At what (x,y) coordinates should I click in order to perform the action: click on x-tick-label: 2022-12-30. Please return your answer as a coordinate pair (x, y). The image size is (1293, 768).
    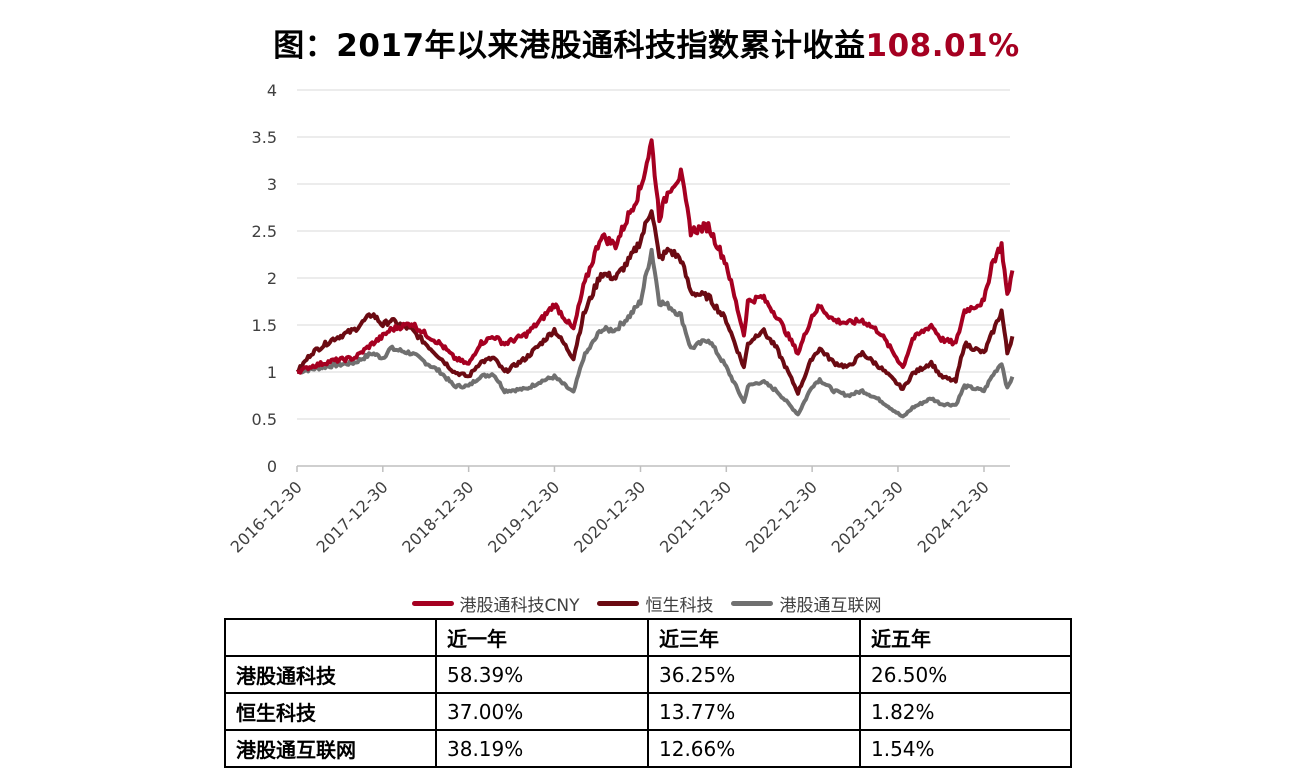
    Looking at the image, I should click on (781, 516).